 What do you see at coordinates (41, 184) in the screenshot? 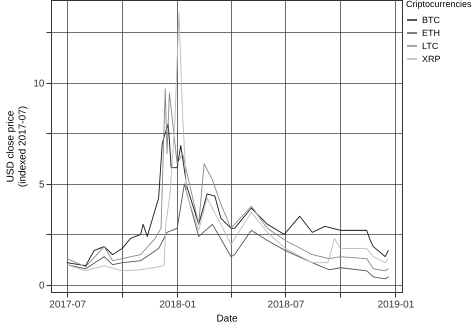
I see `y-tick-label: 5` at bounding box center [41, 184].